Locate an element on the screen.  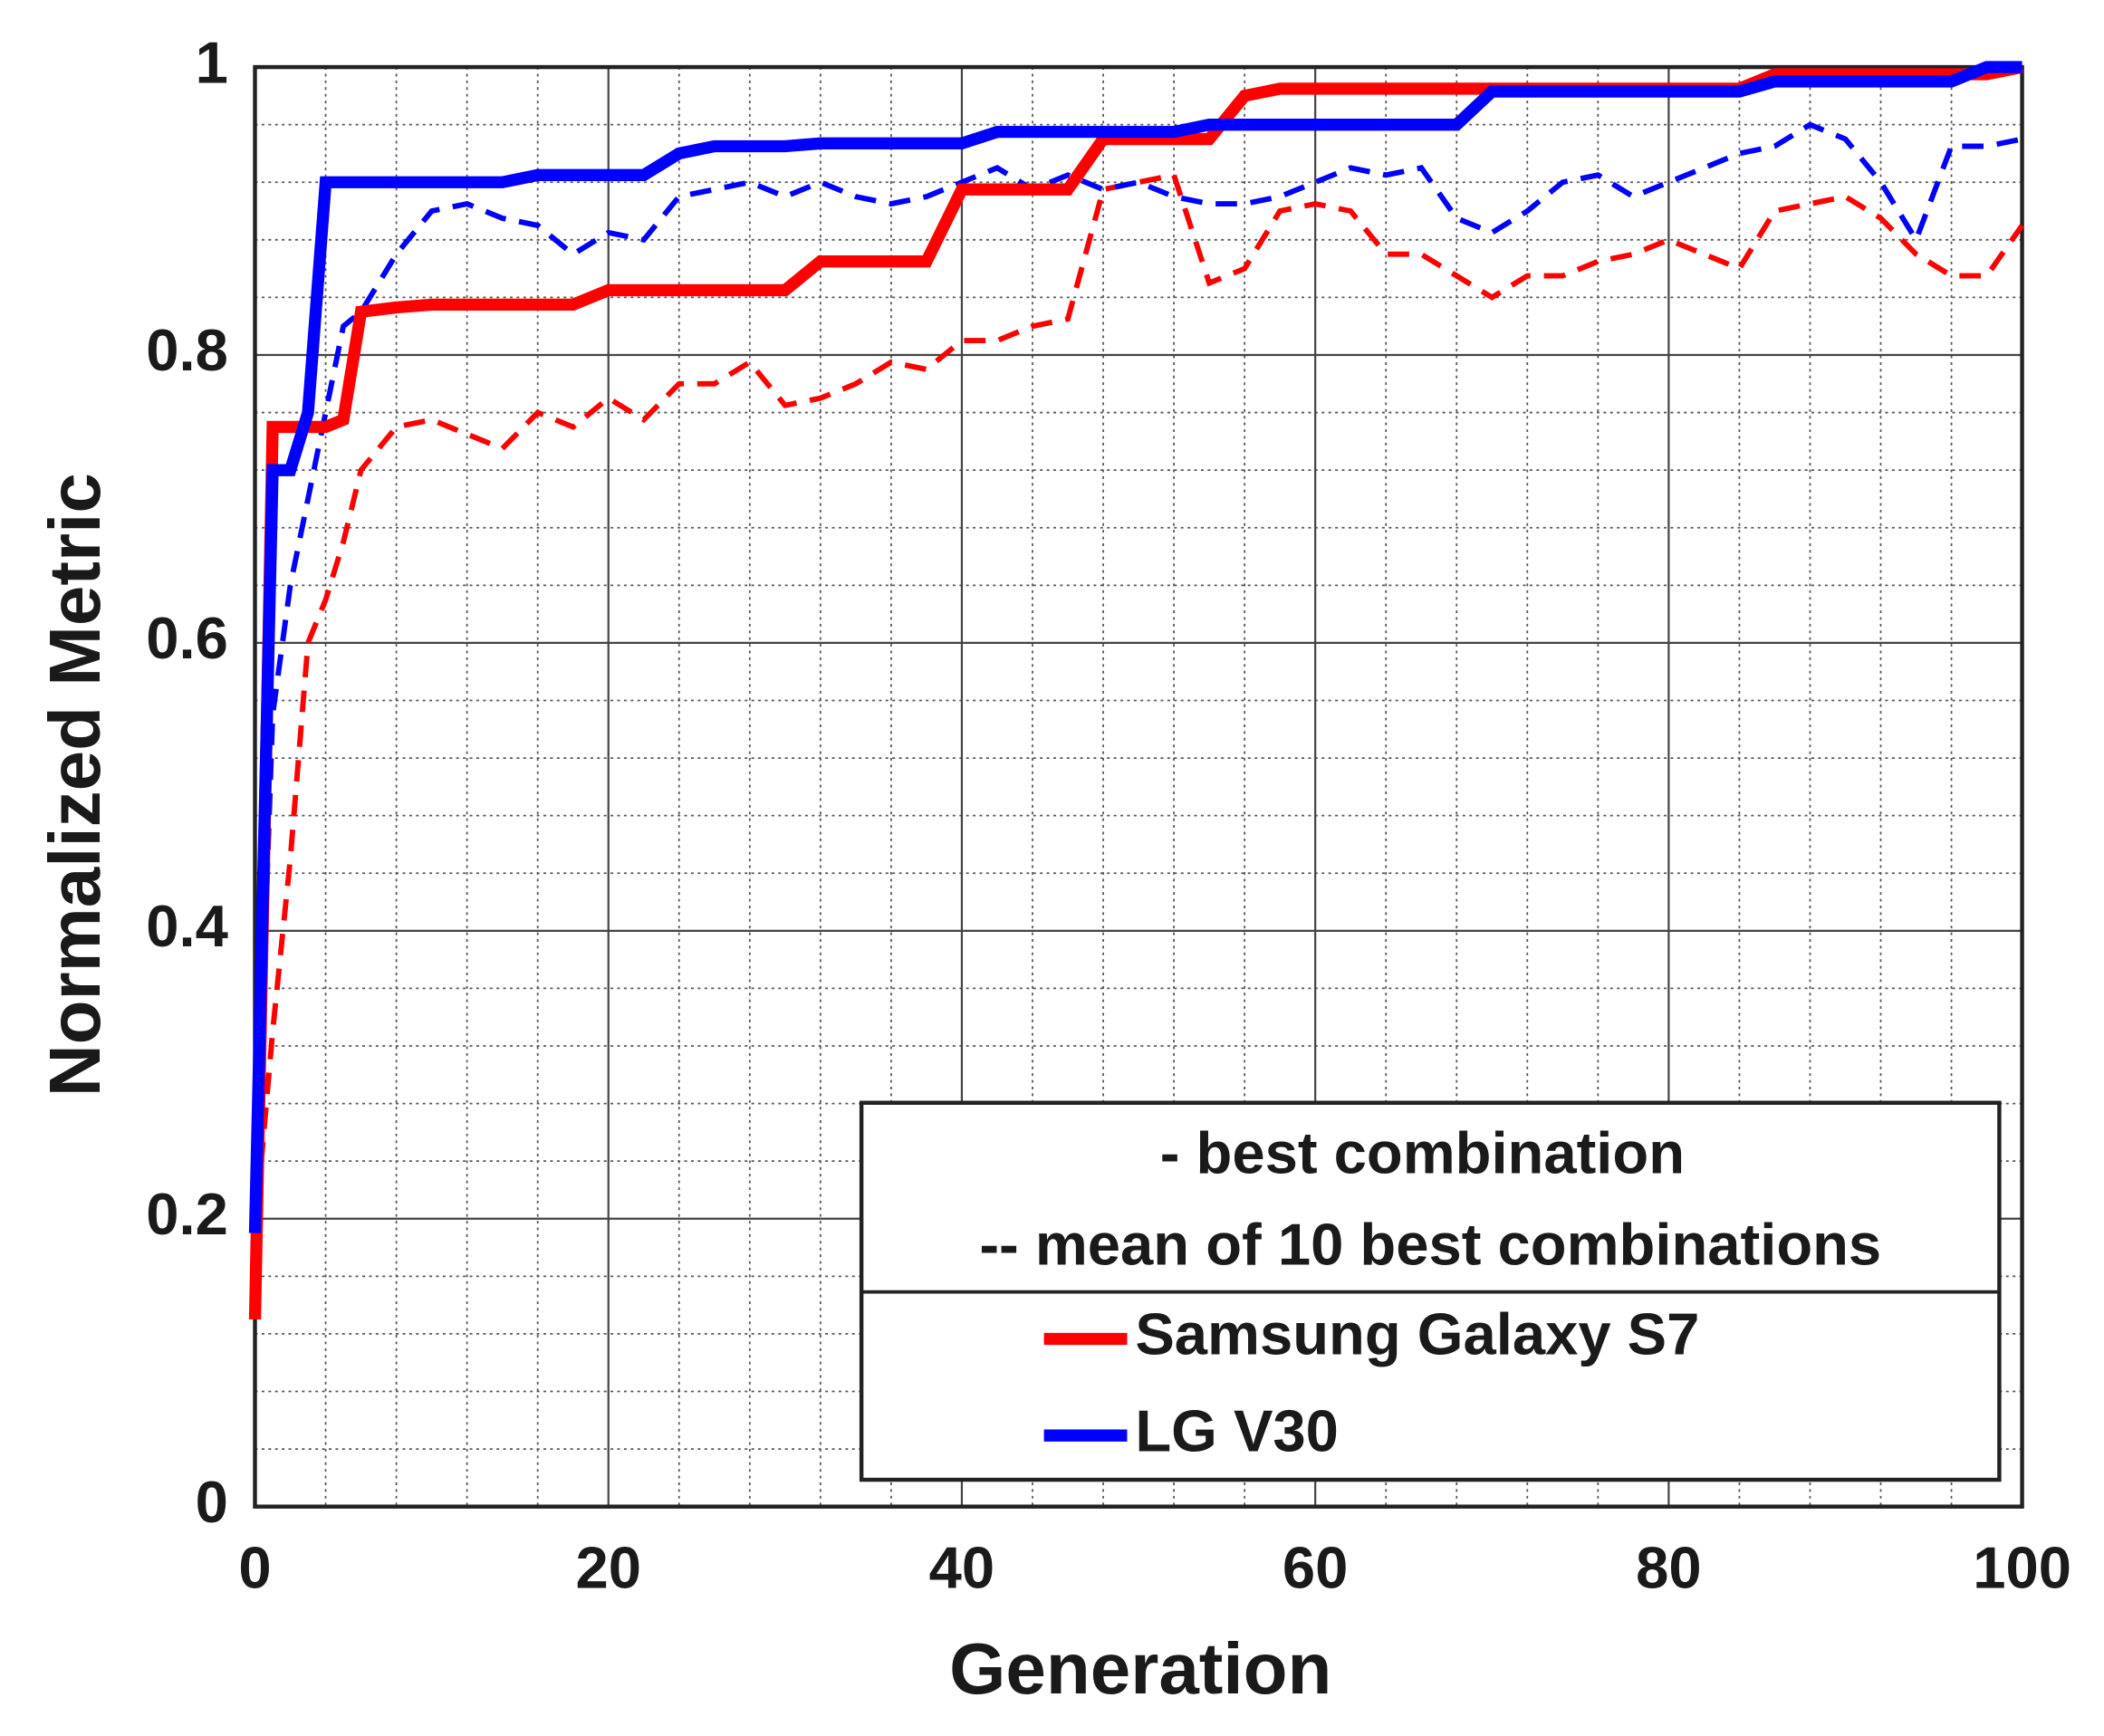
y-tick-label: 0.8 is located at coordinates (187, 350).